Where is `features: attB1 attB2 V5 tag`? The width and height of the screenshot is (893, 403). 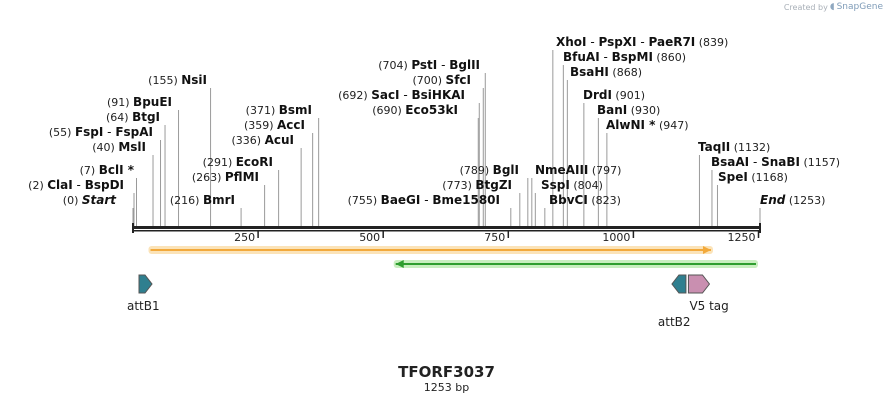 features: attB1 attB2 V5 tag is located at coordinates (442, 287).